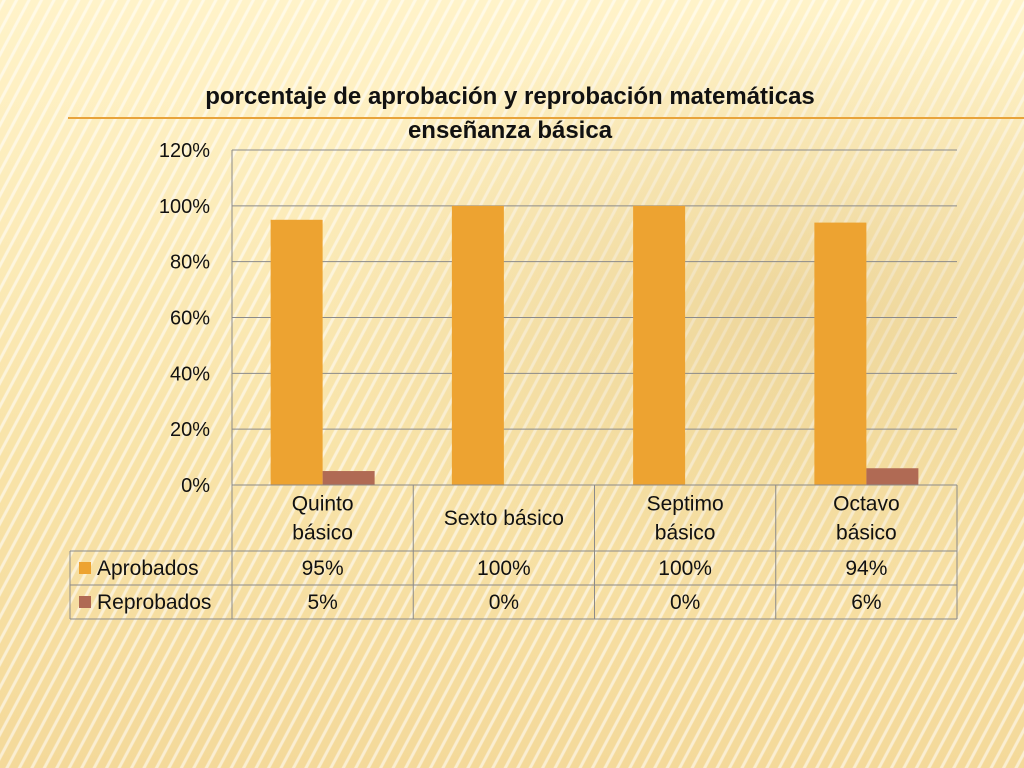 The image size is (1024, 768). I want to click on table-value: 5%, so click(322, 602).